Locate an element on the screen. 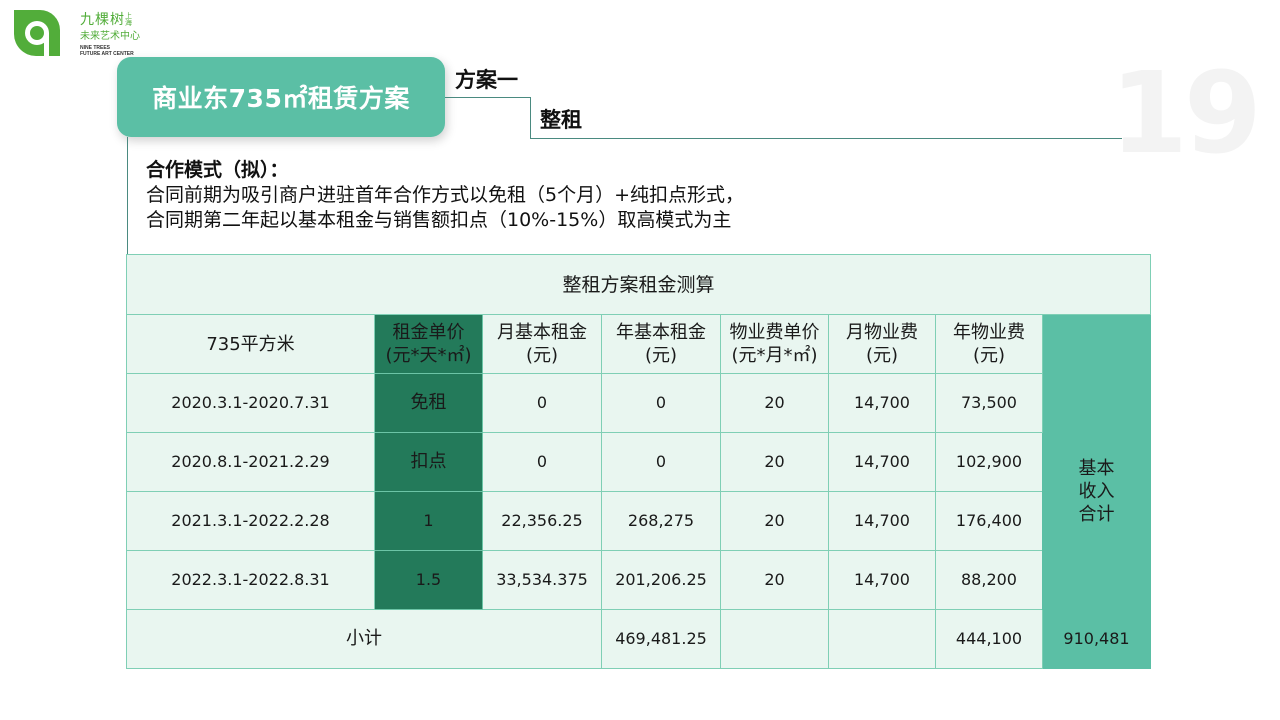  header-annual-mgmt: 年物业费 (元) is located at coordinates (989, 344).